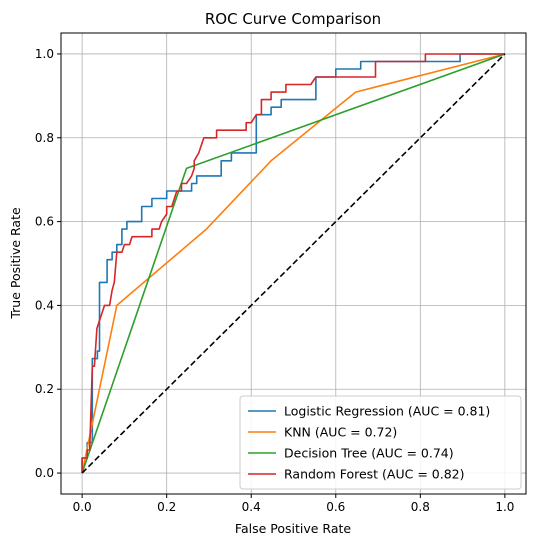 This screenshot has height=547, width=536. Describe the element at coordinates (293, 19) in the screenshot. I see `chart-title: ROC Curve Comparison` at that location.